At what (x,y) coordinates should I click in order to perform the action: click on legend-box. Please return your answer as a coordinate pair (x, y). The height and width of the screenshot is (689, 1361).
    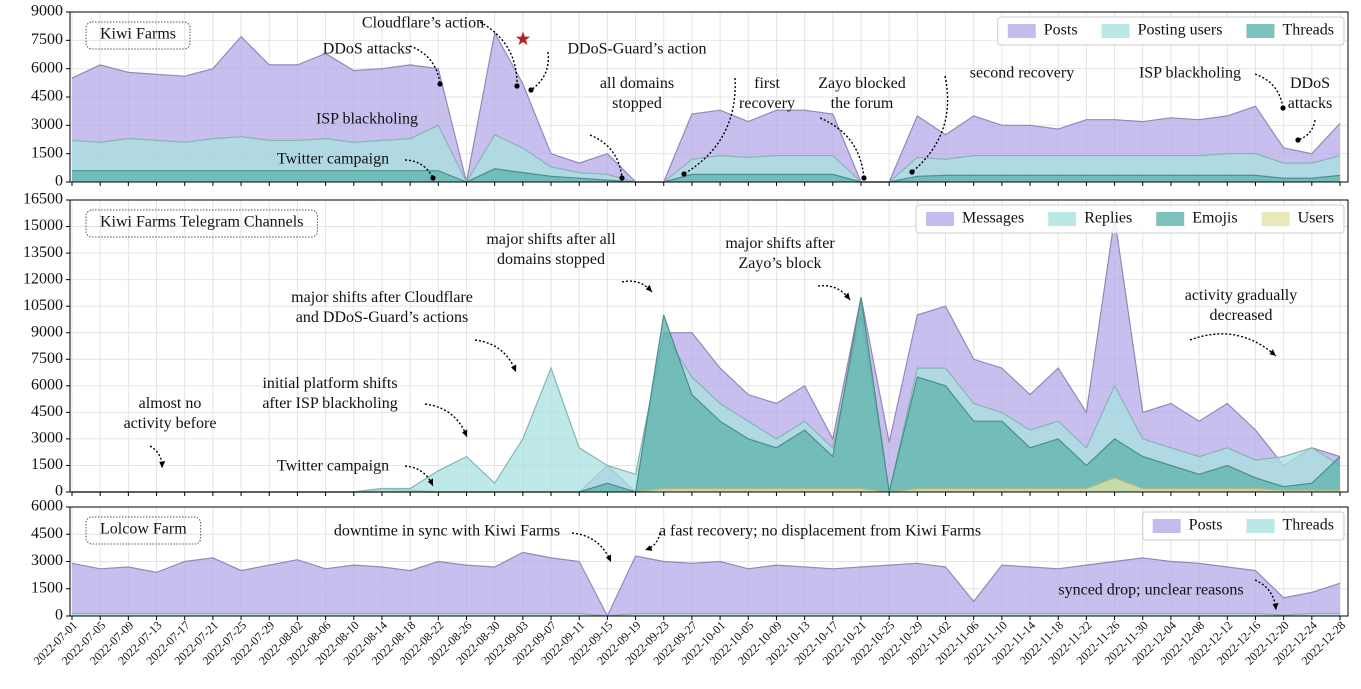
    Looking at the image, I should click on (1243, 526).